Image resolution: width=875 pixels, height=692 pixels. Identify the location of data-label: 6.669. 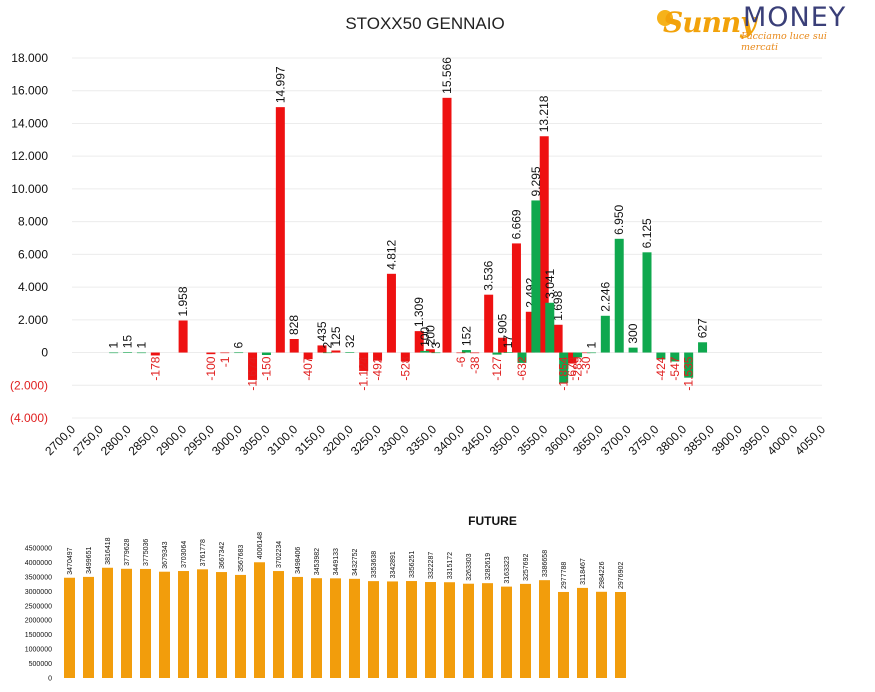
(516, 224).